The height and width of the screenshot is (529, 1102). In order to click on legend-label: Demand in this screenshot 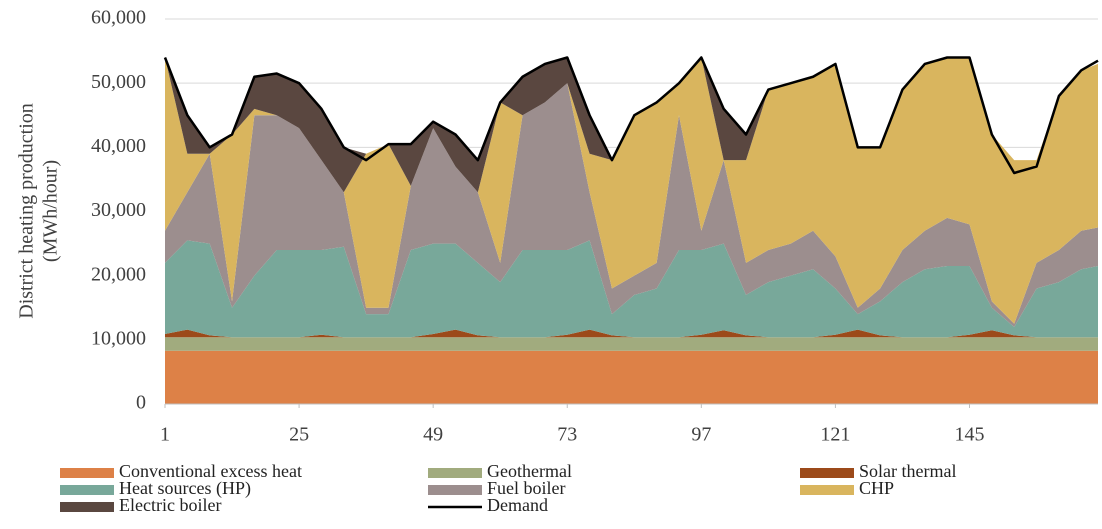, I will do `click(517, 505)`.